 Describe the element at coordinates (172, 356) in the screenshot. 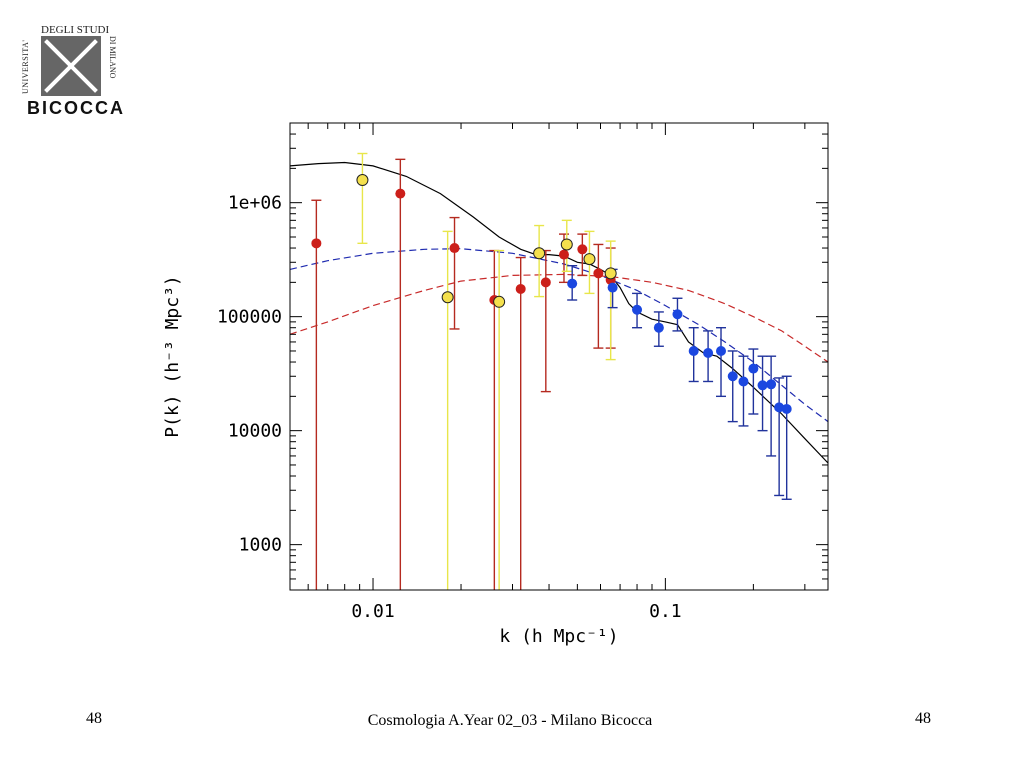

I see `y-axis-label: P(k) (h⁻³ Mpc³)` at that location.